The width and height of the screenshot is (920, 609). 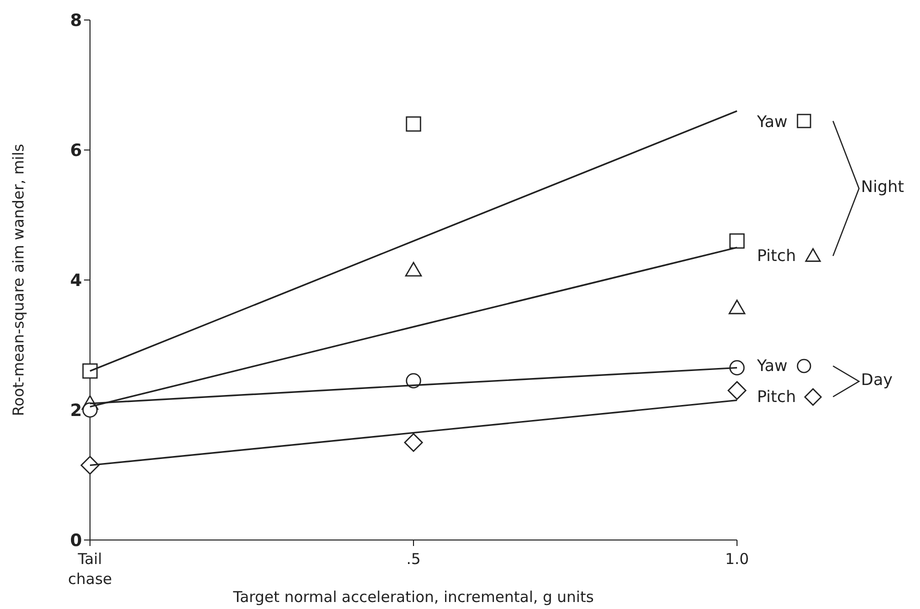 I want to click on y-tick-label: 8, so click(x=76, y=21).